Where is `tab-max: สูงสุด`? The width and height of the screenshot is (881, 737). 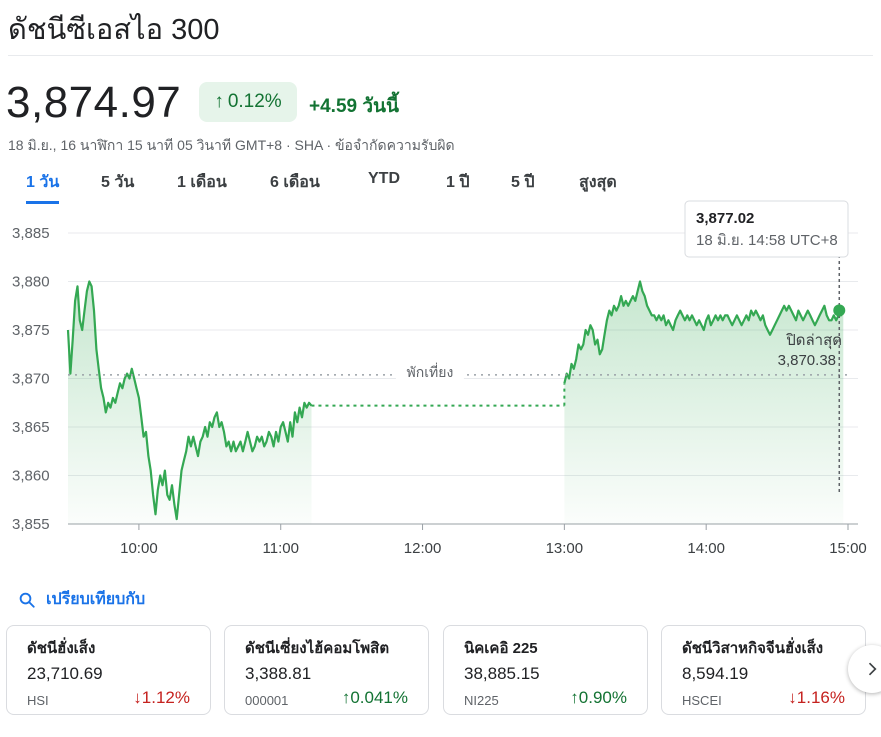 tab-max: สูงสุด is located at coordinates (598, 182).